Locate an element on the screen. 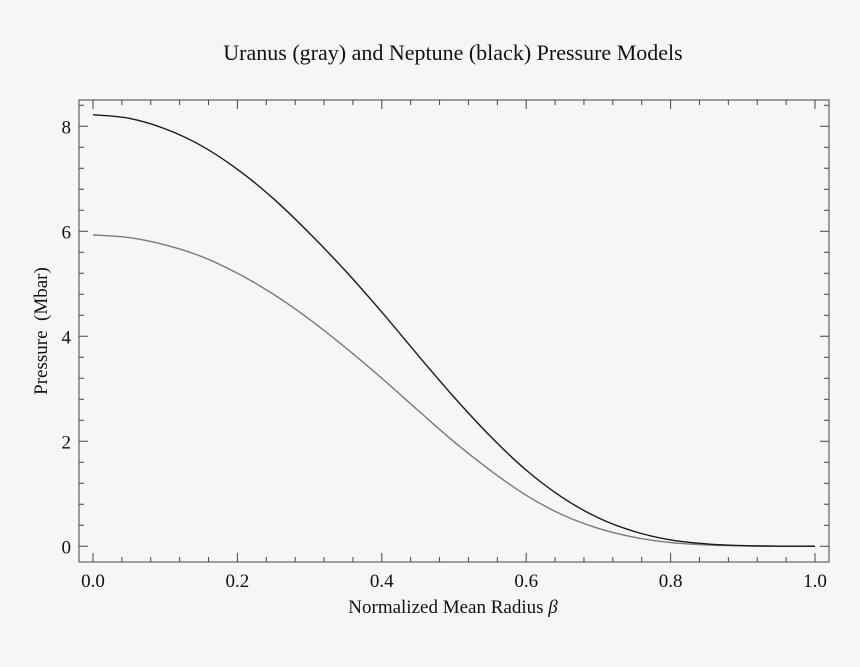 The image size is (860, 667). y-tick-labels: 0 2 4 6 8 is located at coordinates (67, 337).